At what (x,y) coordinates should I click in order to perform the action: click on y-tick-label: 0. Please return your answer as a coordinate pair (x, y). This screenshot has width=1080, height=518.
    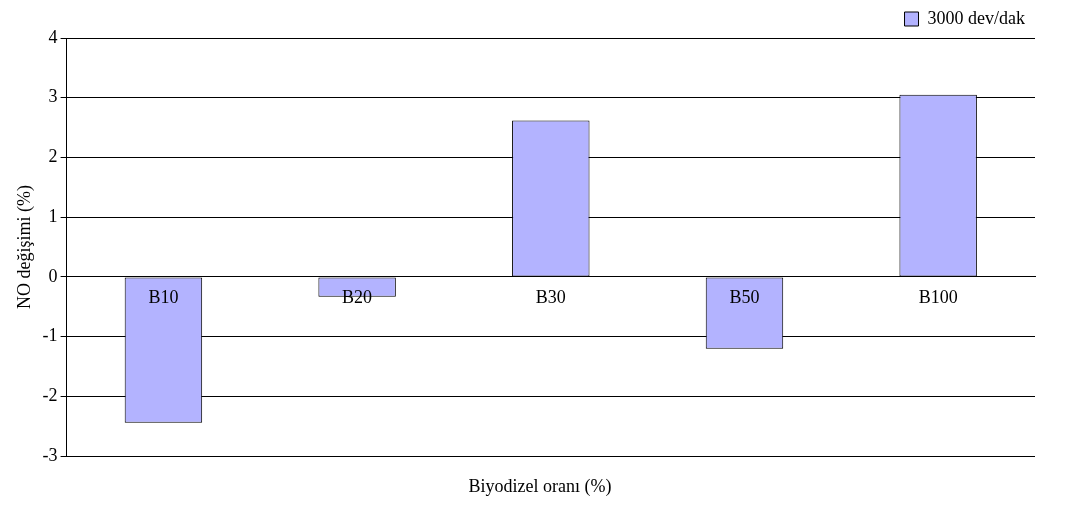
    Looking at the image, I should click on (53, 275).